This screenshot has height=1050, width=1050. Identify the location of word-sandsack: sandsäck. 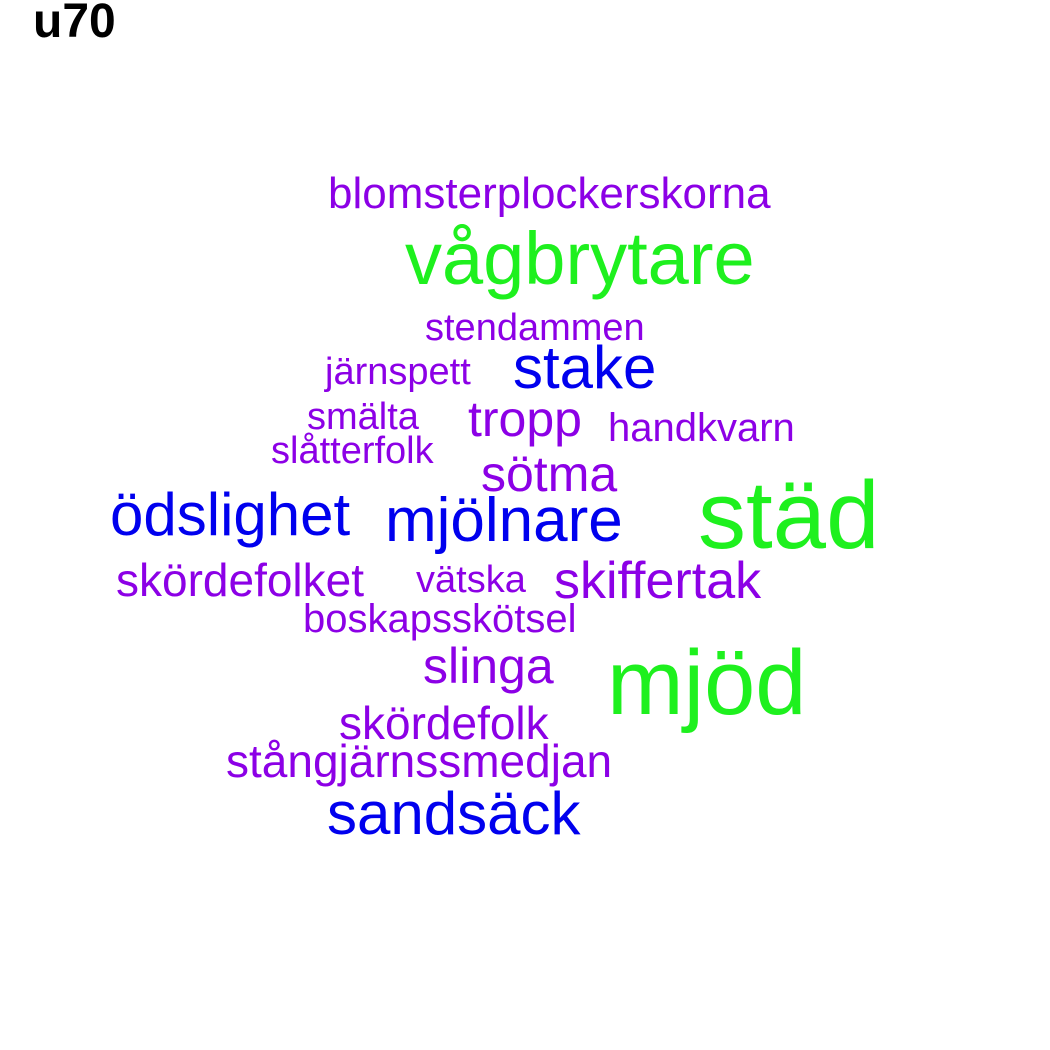
(454, 813).